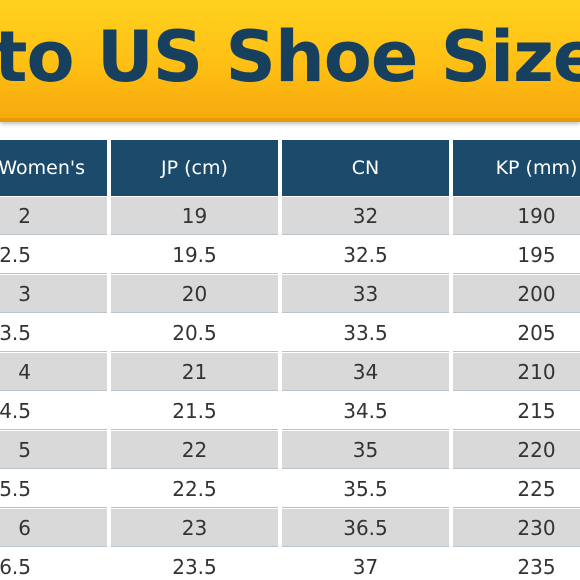 The image size is (580, 580). Describe the element at coordinates (365, 564) in the screenshot. I see `cell-cn-size: 37` at that location.